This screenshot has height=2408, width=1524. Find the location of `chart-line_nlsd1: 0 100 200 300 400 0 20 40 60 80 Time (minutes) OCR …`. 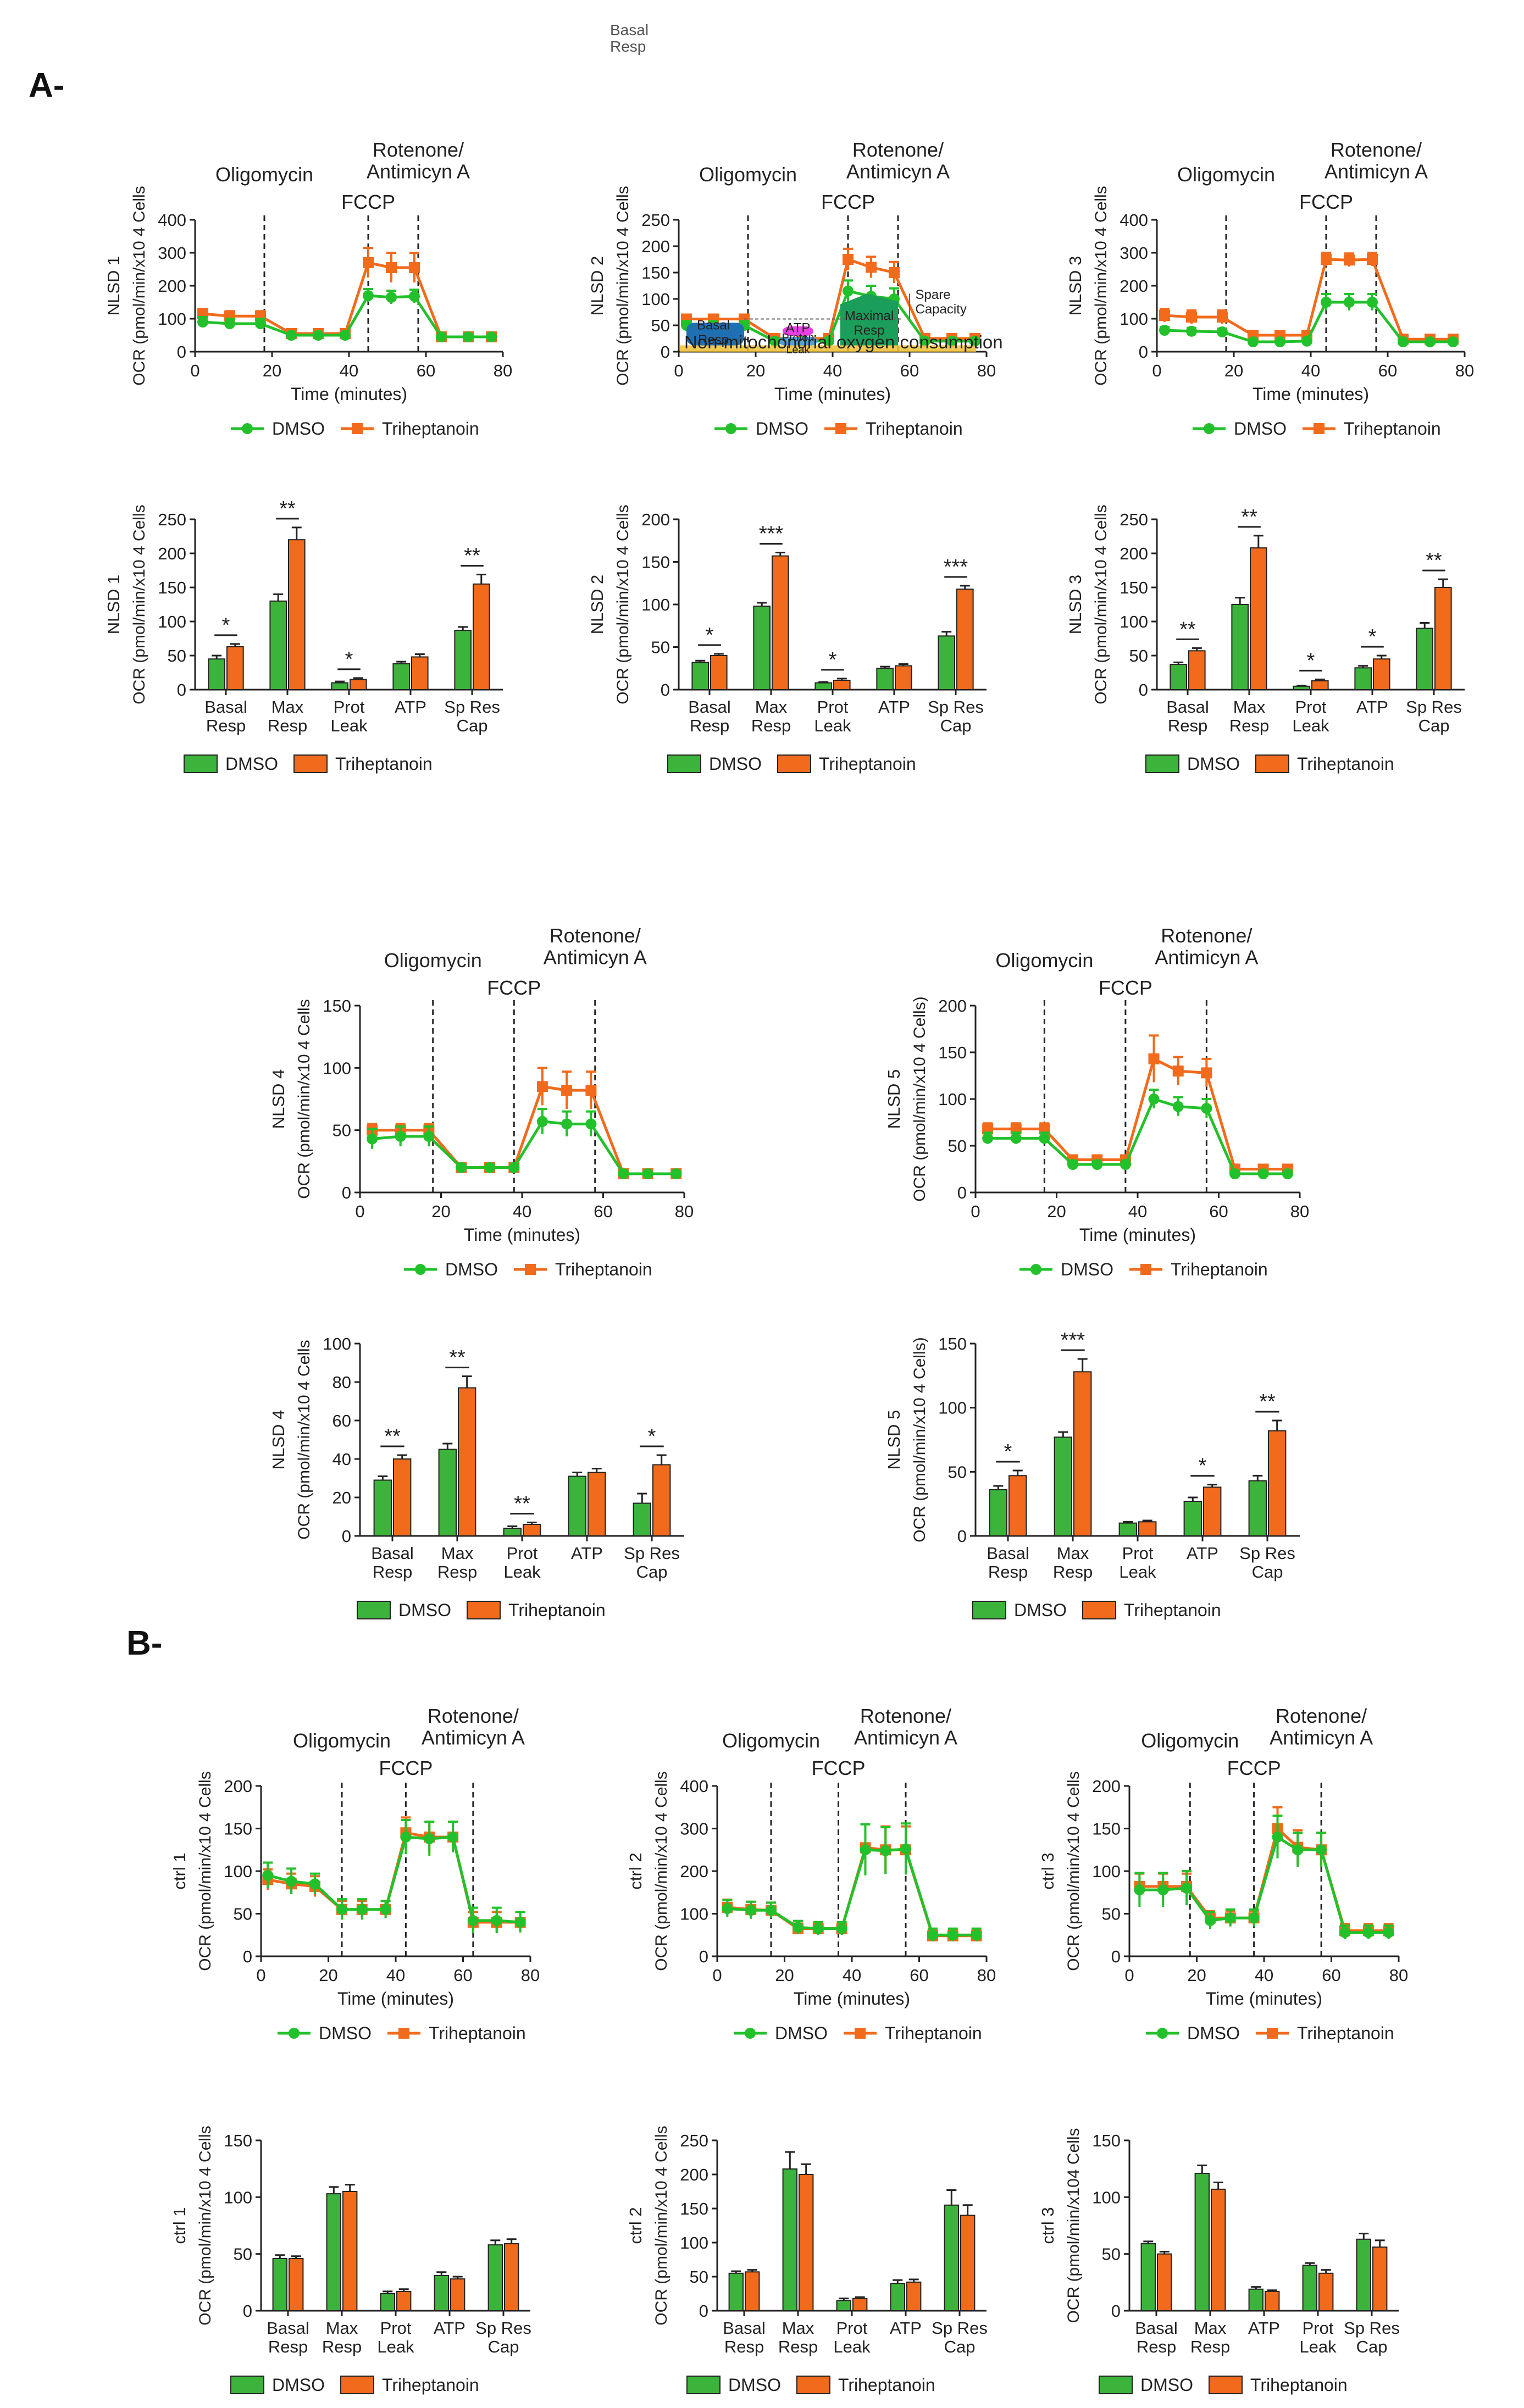

chart-line_nlsd1: 0 100 200 300 400 0 20 40 60 80 Time (minutes) OCR … is located at coordinates (308, 288).